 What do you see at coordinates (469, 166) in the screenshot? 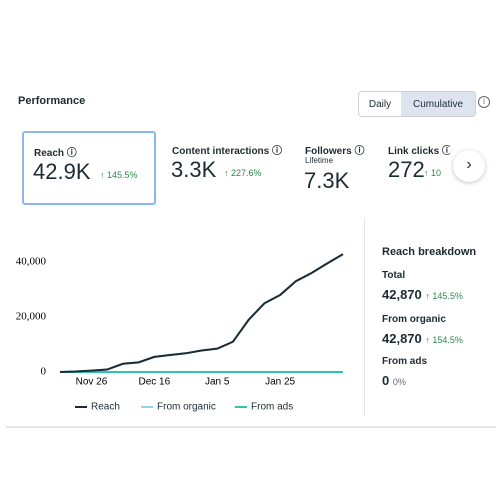
I see `next-button: ›` at bounding box center [469, 166].